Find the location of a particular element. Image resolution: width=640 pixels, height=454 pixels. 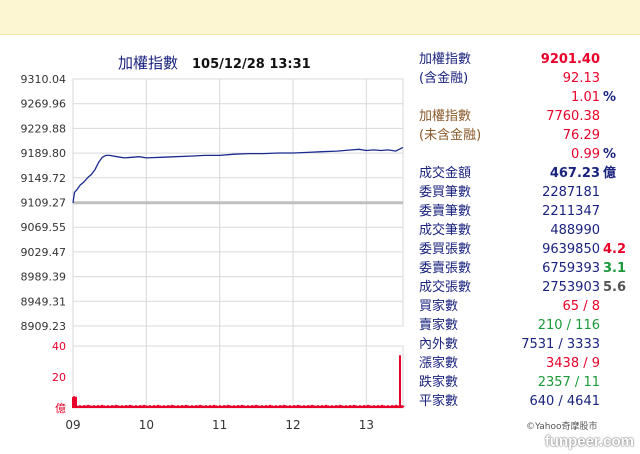

stat-label: 買家數 is located at coordinates (439, 306).